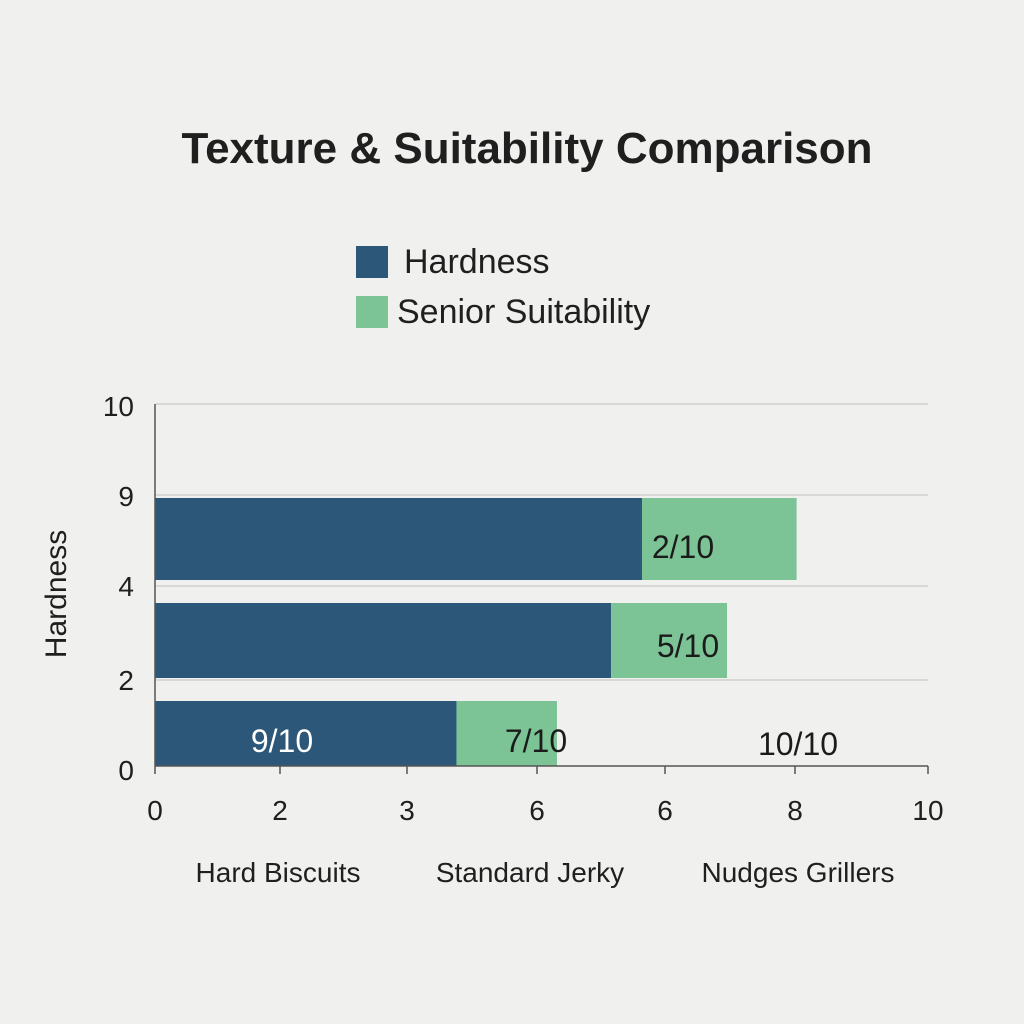 This screenshot has height=1024, width=1024. I want to click on legend-swatch-hardness, so click(372, 262).